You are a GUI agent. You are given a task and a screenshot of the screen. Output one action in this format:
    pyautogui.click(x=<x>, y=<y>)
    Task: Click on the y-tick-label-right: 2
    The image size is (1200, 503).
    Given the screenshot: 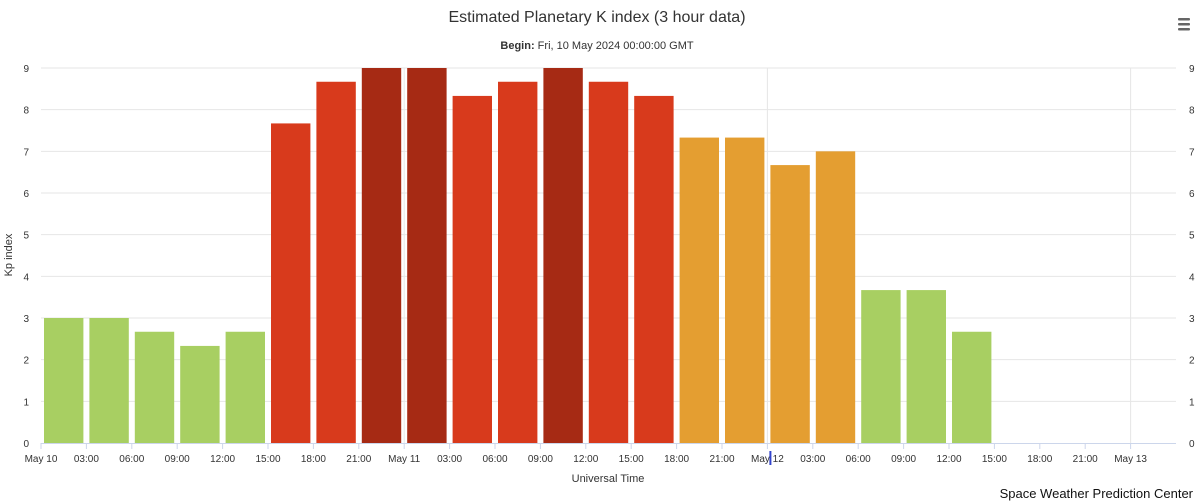 What is the action you would take?
    pyautogui.click(x=1192, y=361)
    